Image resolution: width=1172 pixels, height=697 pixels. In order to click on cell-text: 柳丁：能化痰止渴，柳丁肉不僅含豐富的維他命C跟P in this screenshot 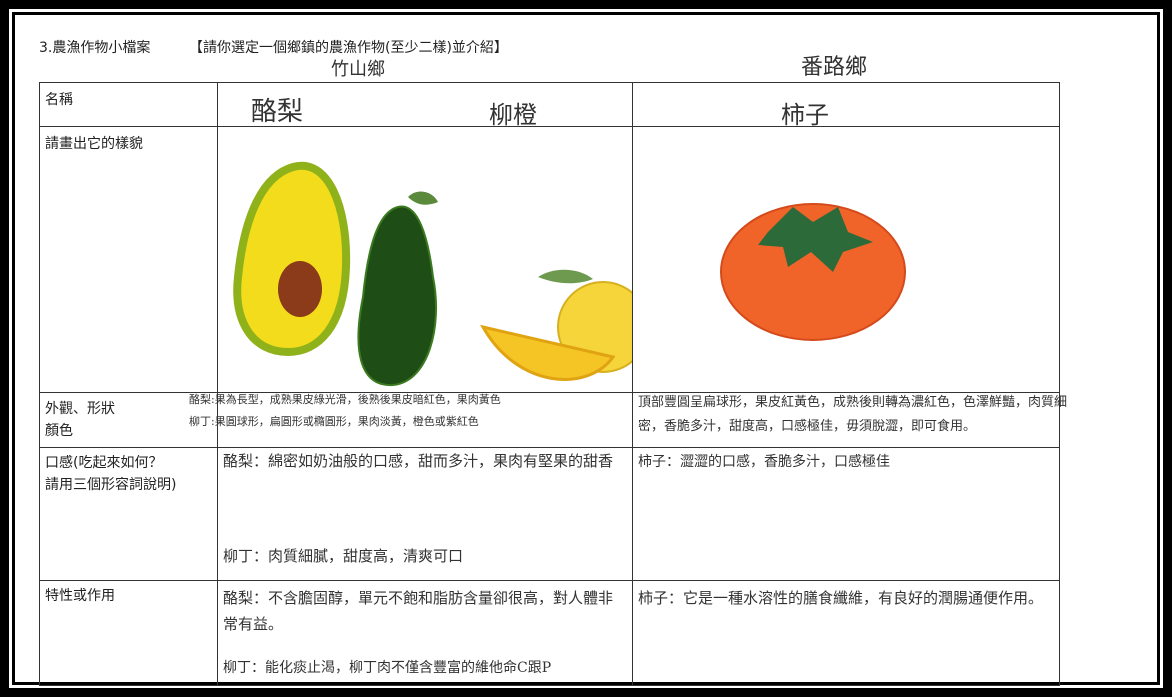, I will do `click(387, 668)`.